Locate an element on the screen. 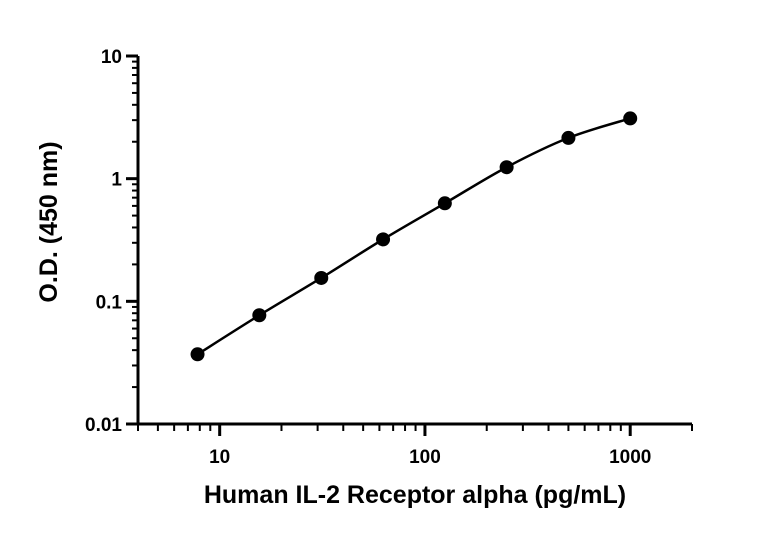 This screenshot has height=534, width=768. y-tick-label: 1 is located at coordinates (116, 180).